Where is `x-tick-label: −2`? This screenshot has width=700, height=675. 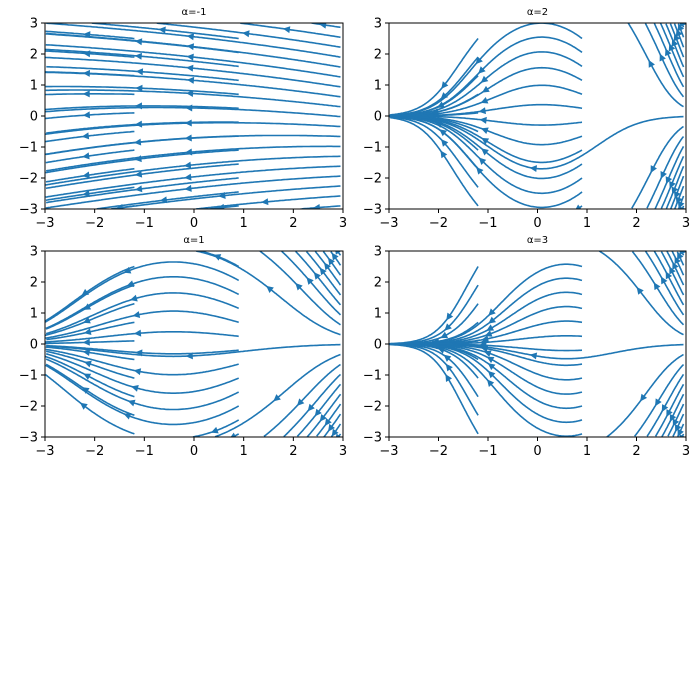 x-tick-label: −2 is located at coordinates (438, 451).